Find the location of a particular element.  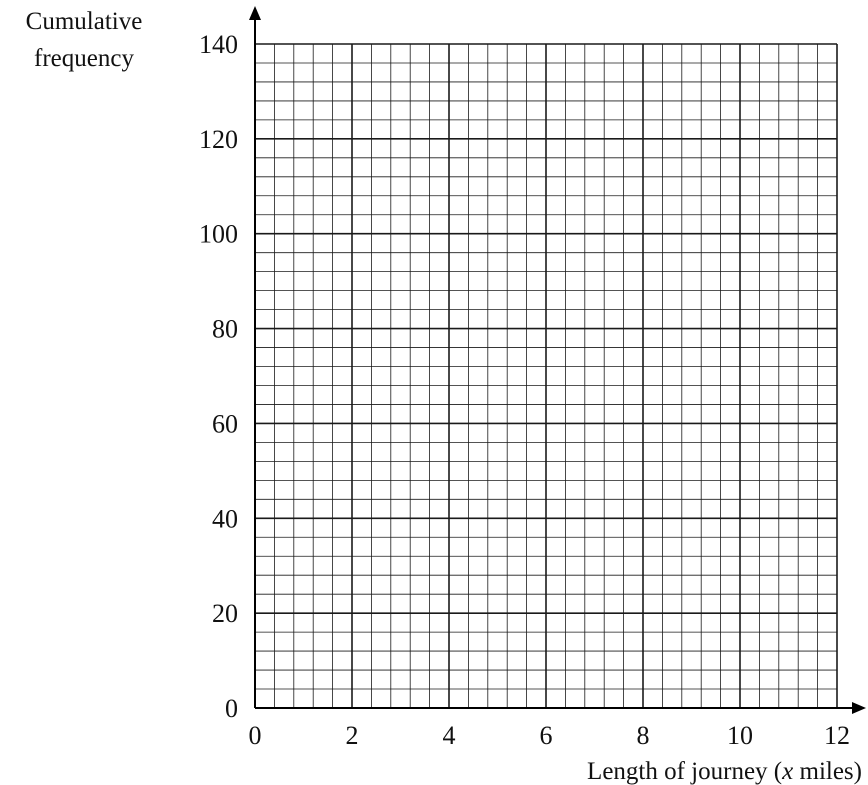

x-axis-label: Length of journey (x miles) is located at coordinates (724, 771).